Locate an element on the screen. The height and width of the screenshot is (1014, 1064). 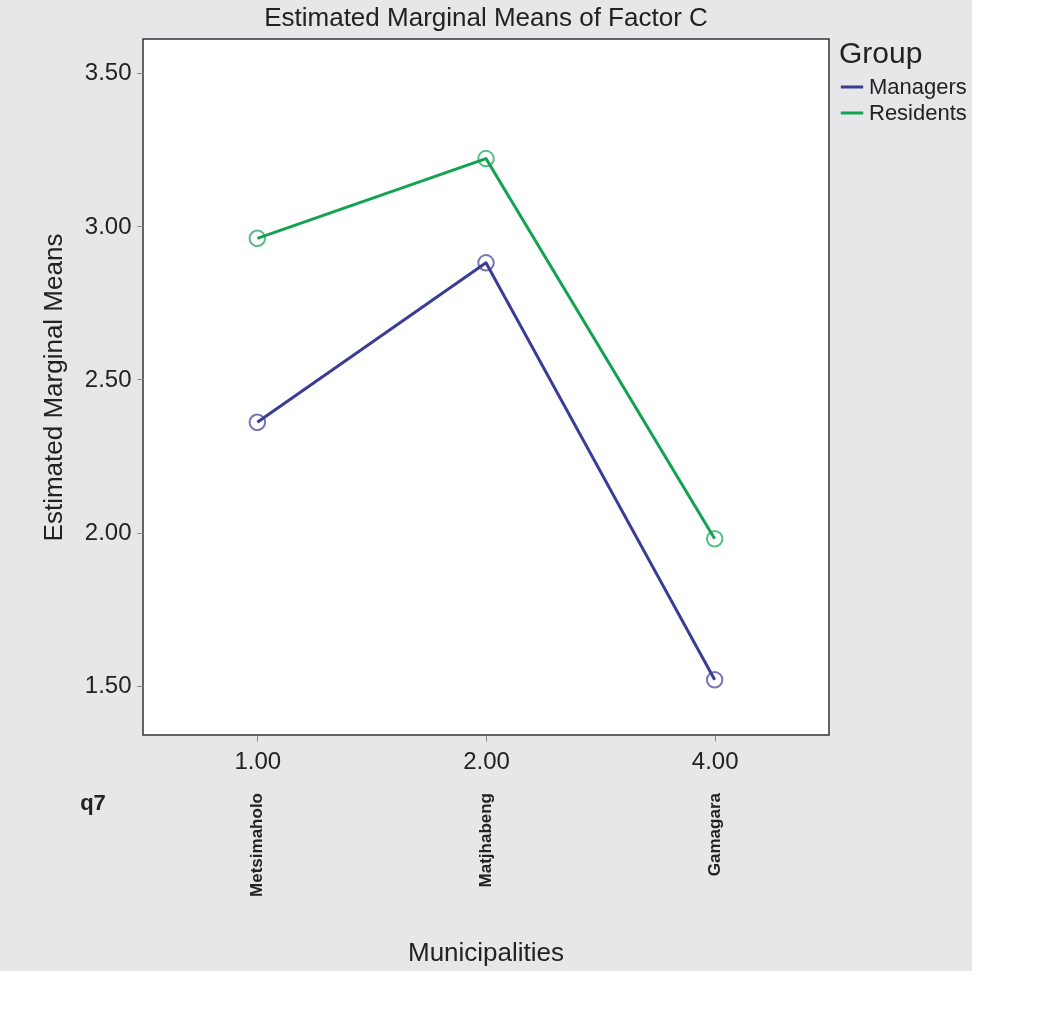
y-tick-label: 3.00 is located at coordinates (108, 225).